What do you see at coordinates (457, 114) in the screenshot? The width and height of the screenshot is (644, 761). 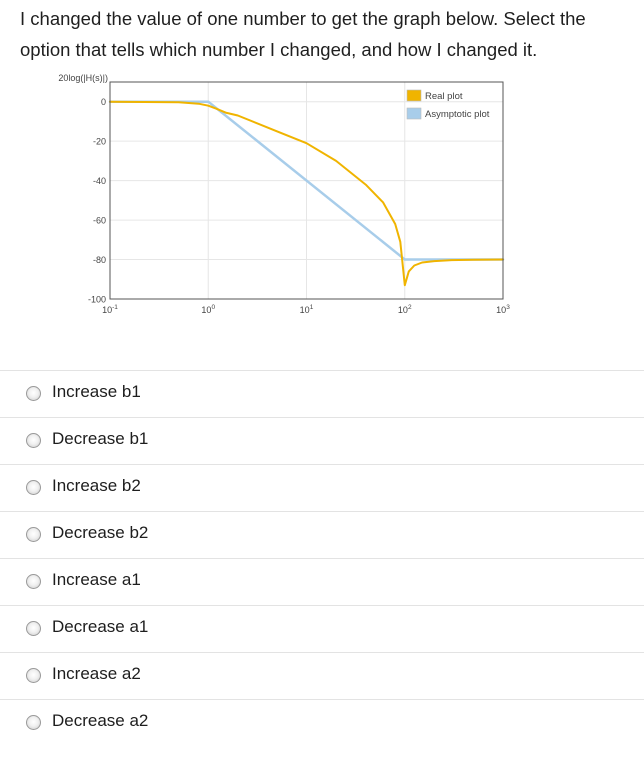 I see `legend-label: Asymptotic plot` at bounding box center [457, 114].